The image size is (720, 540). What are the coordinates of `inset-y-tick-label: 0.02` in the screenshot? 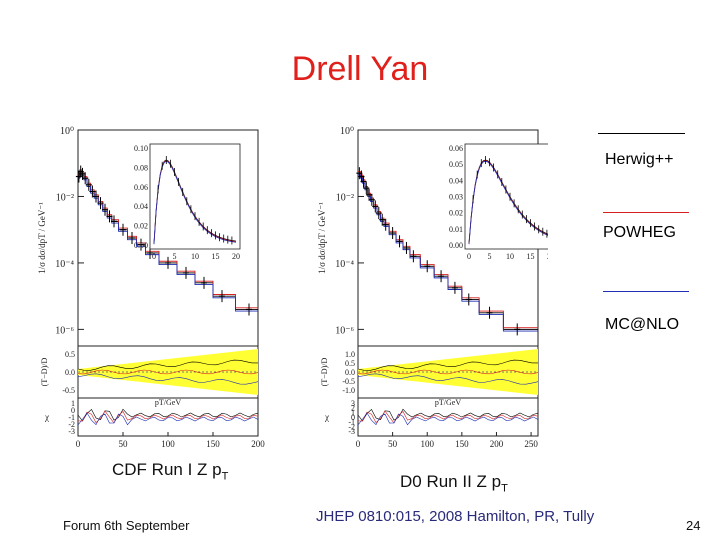 It's located at (141, 226).